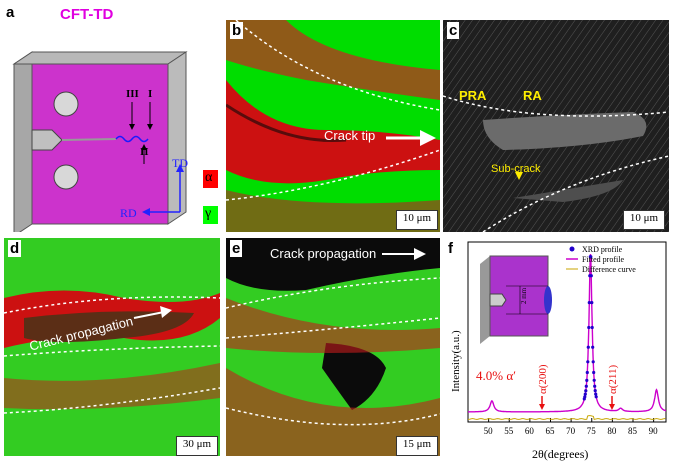 The height and width of the screenshot is (468, 676). I want to click on panel-e-scale-label: 15 μm, so click(417, 444).